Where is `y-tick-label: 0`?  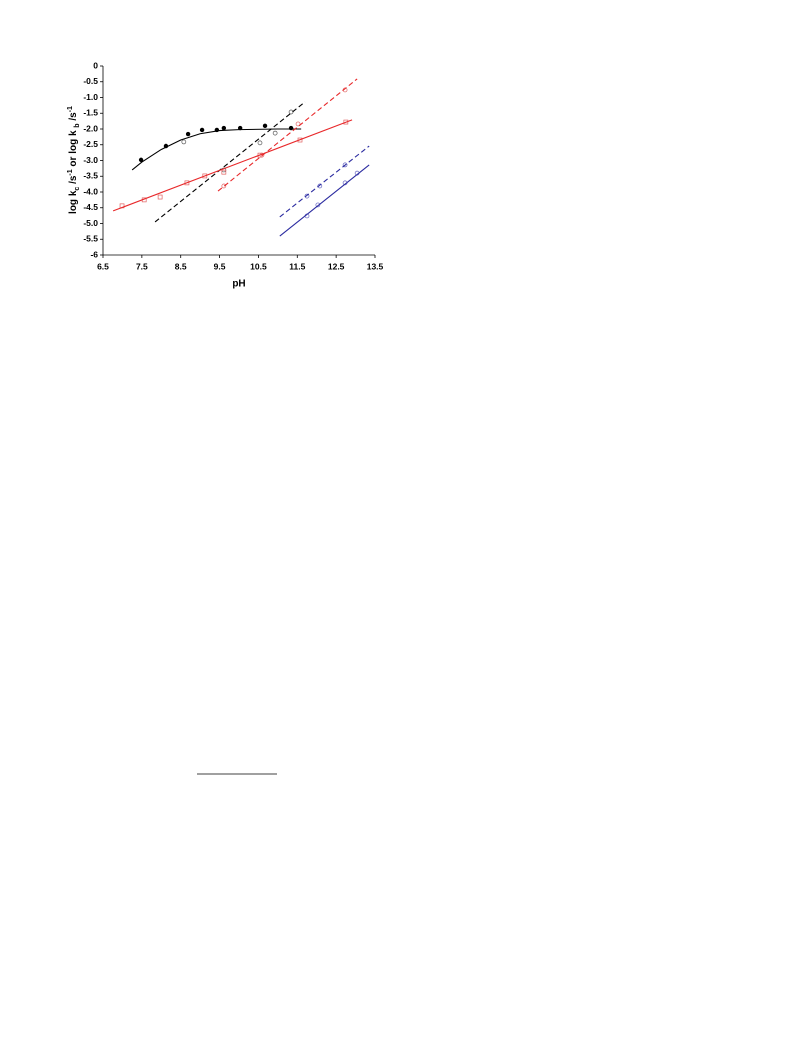
y-tick-label: 0 is located at coordinates (95, 65).